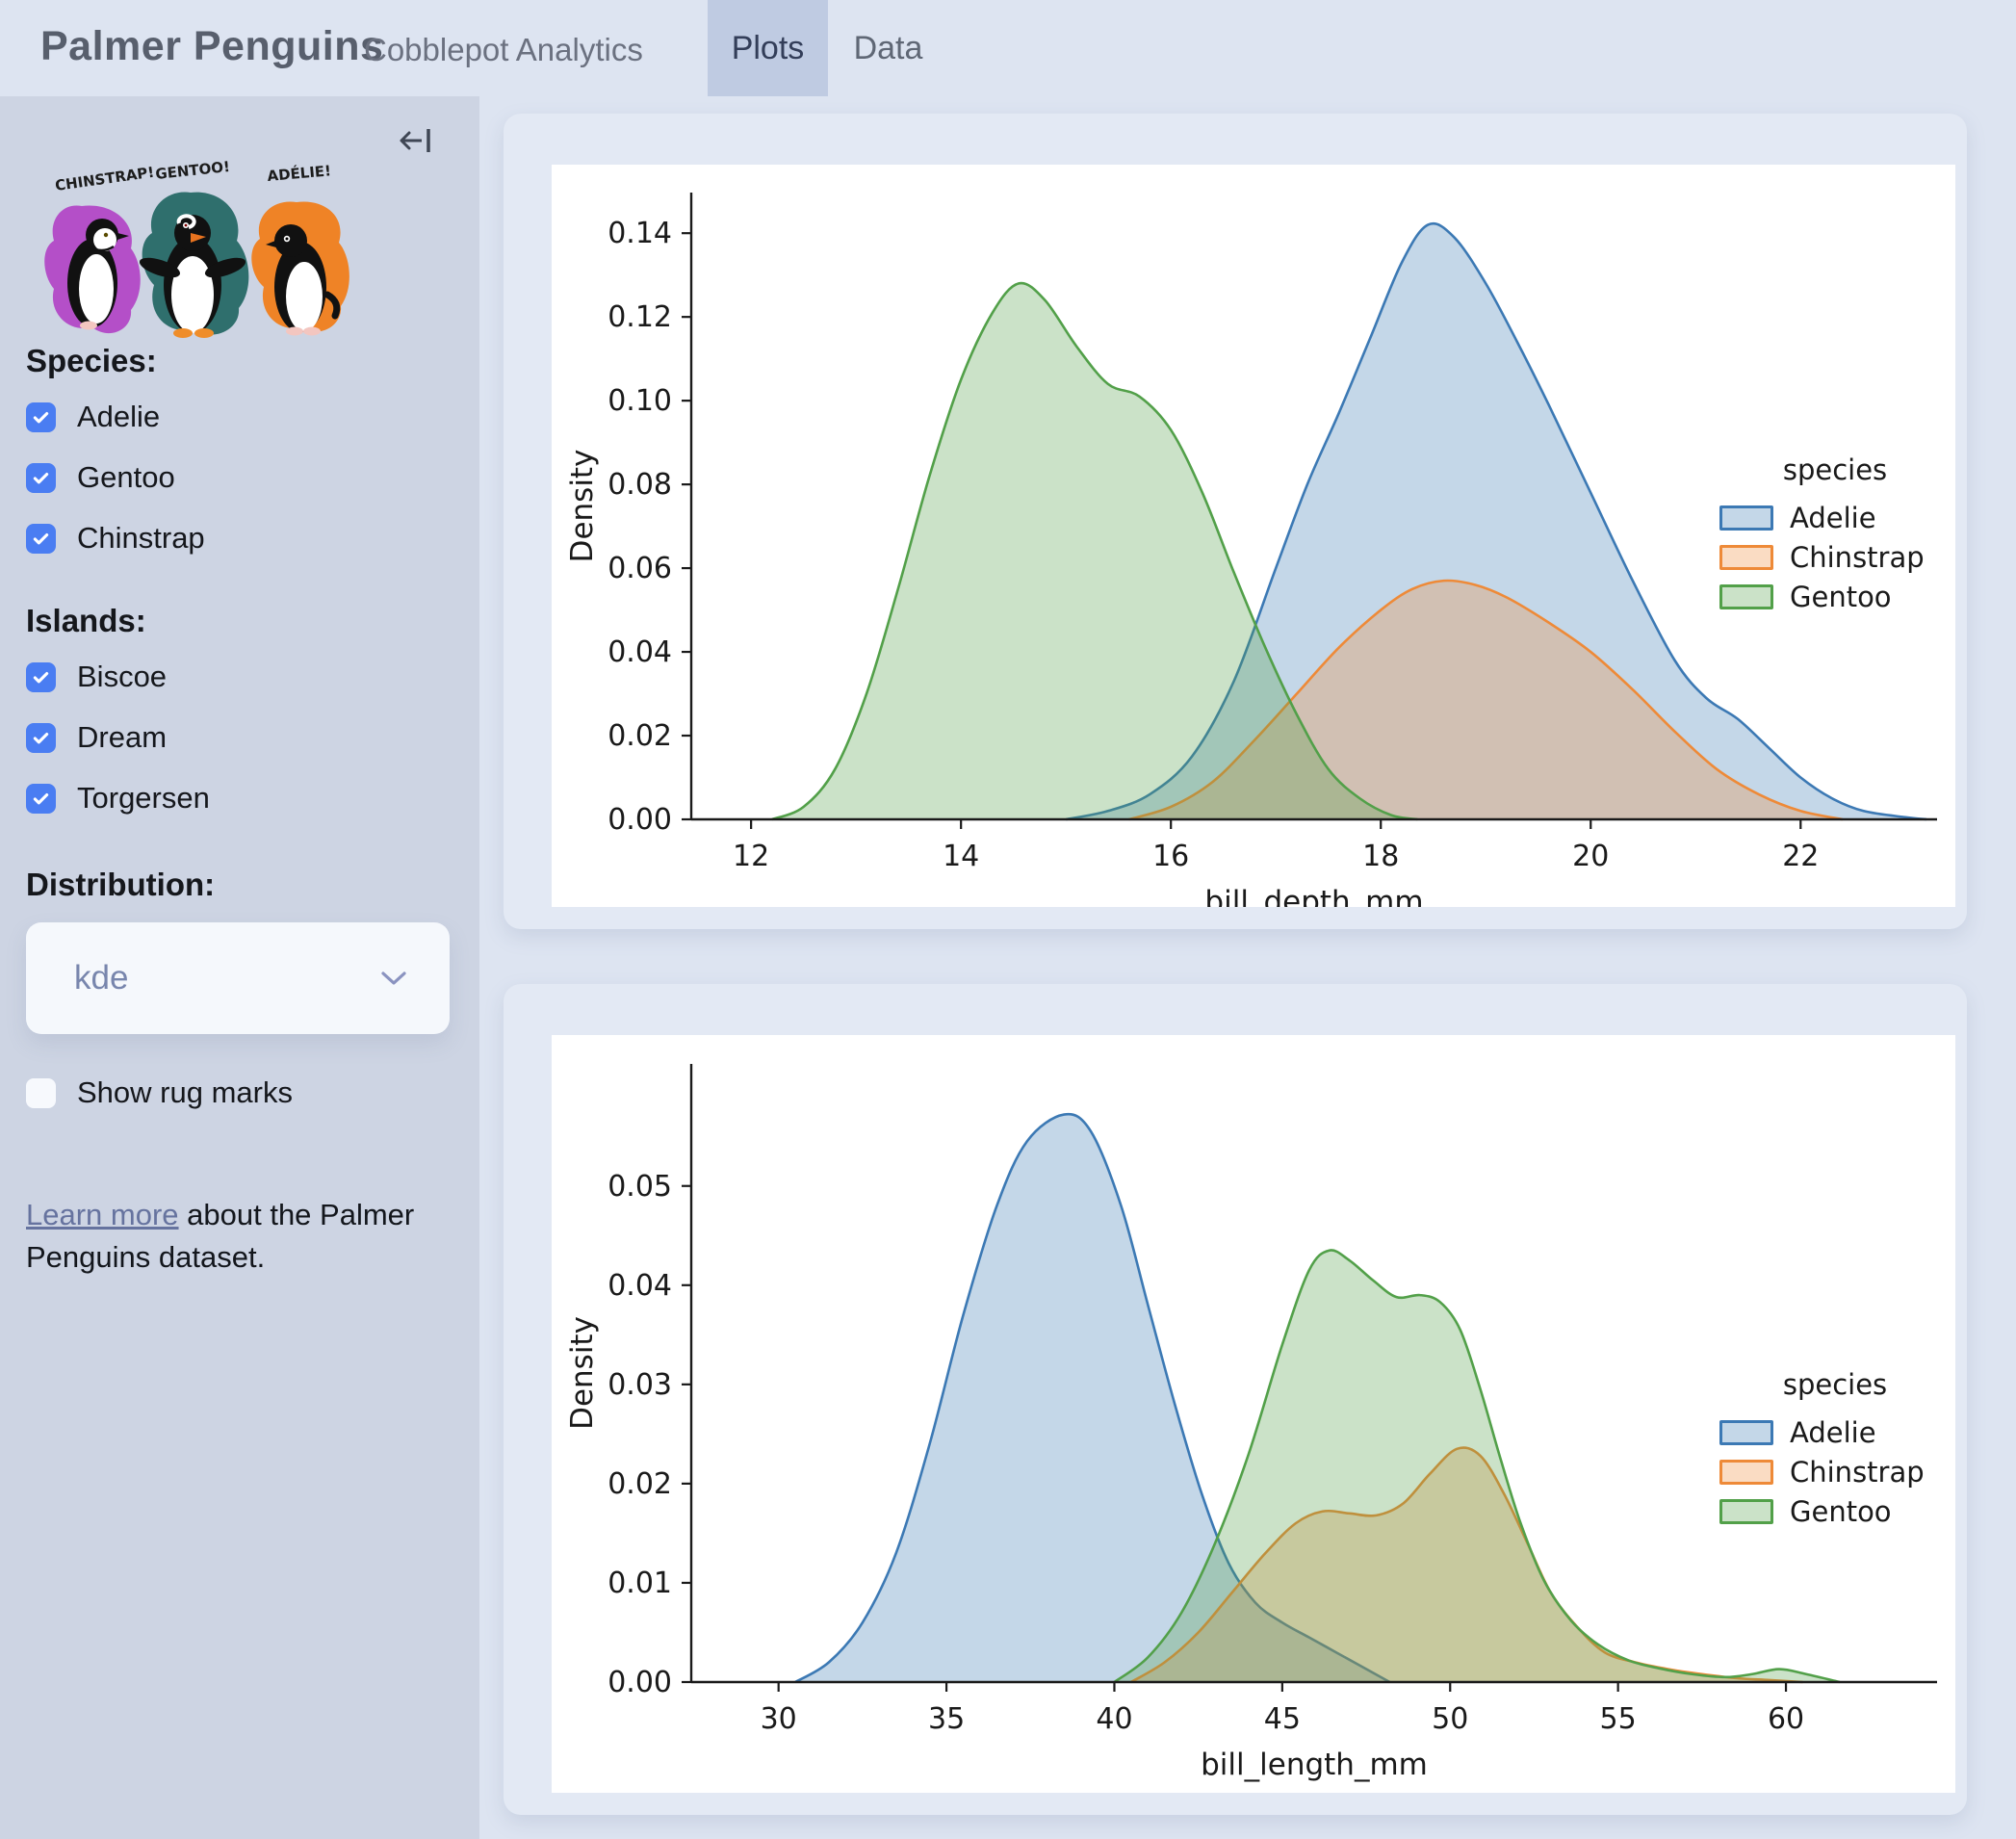 The height and width of the screenshot is (1839, 2016). I want to click on chevron-down-icon, so click(393, 978).